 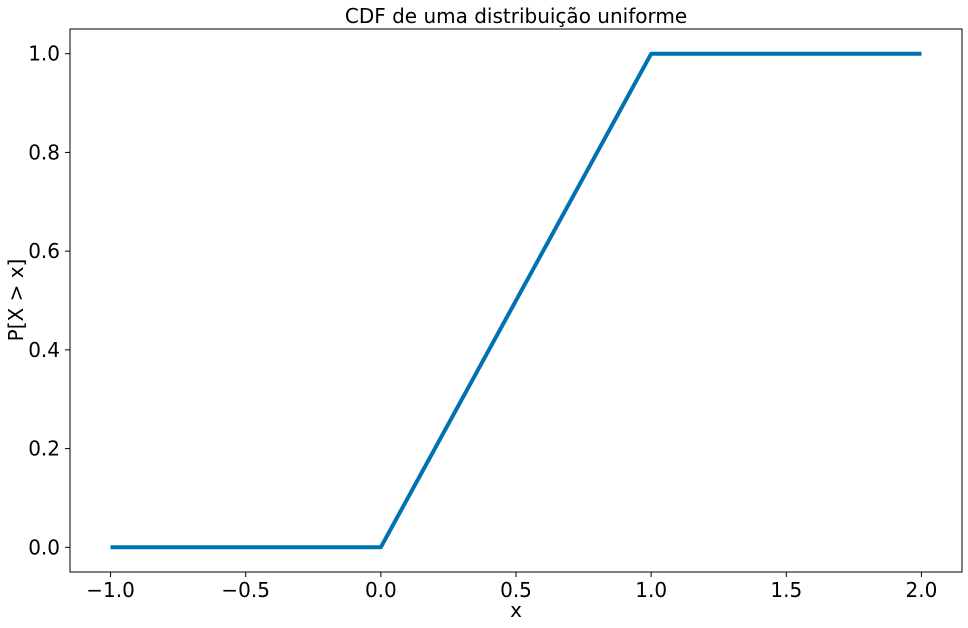 What do you see at coordinates (516, 610) in the screenshot?
I see `x-axis-label: x` at bounding box center [516, 610].